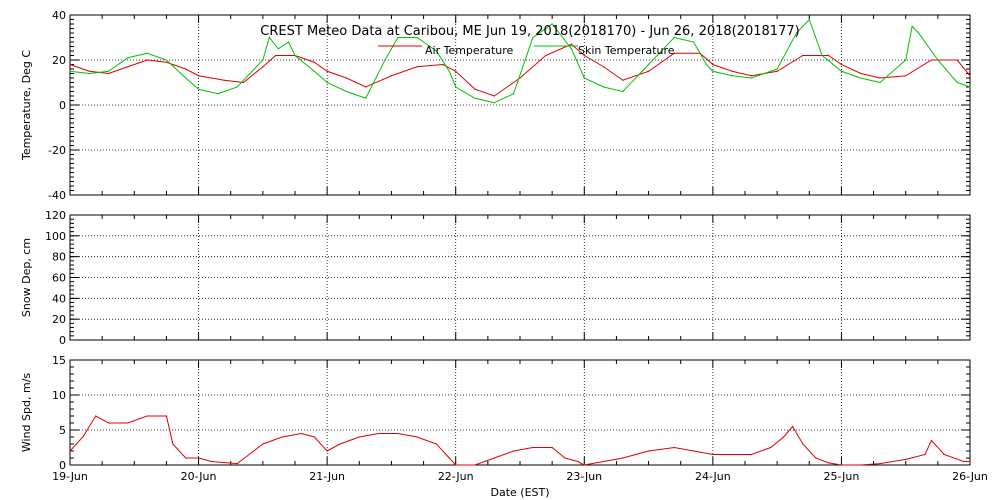  What do you see at coordinates (55, 236) in the screenshot?
I see `y-tick-label: 100` at bounding box center [55, 236].